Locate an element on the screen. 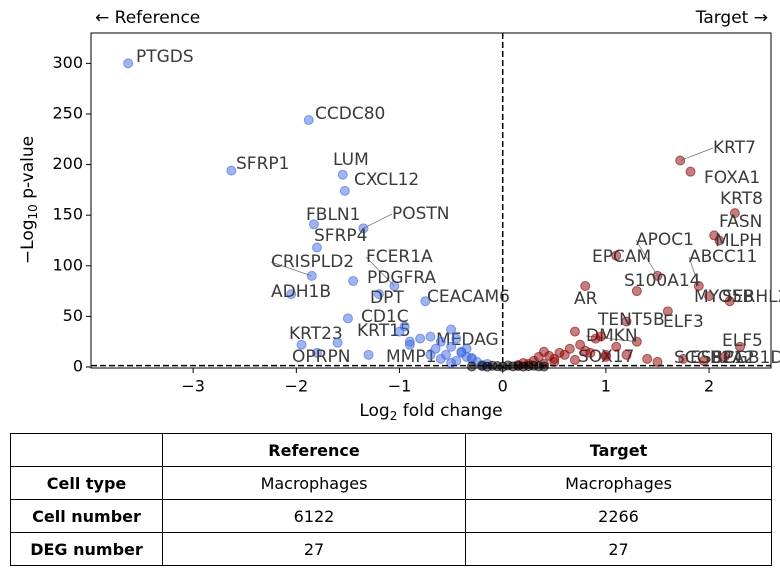 The width and height of the screenshot is (780, 577). table-header: Reference Target is located at coordinates (391, 450).